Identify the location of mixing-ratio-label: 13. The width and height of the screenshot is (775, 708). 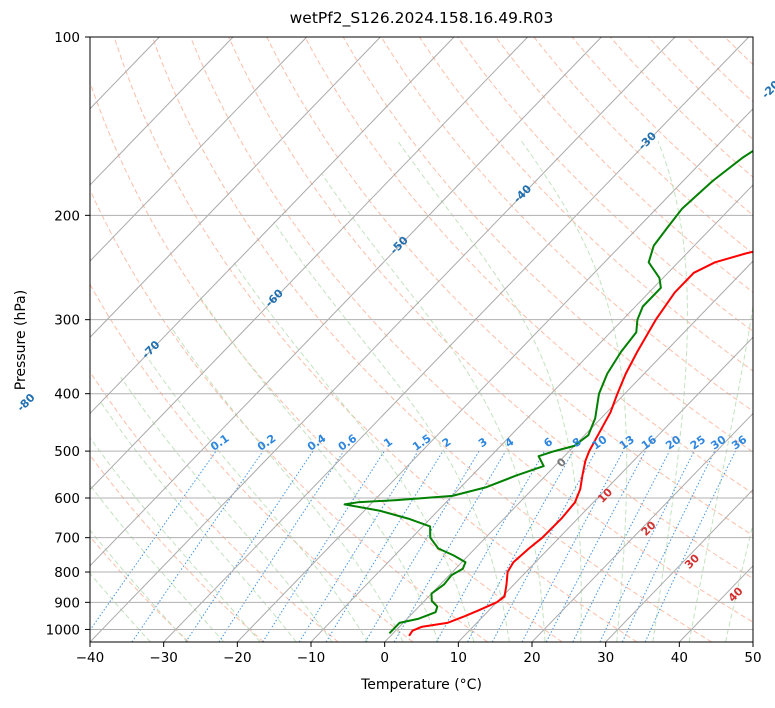
(627, 442).